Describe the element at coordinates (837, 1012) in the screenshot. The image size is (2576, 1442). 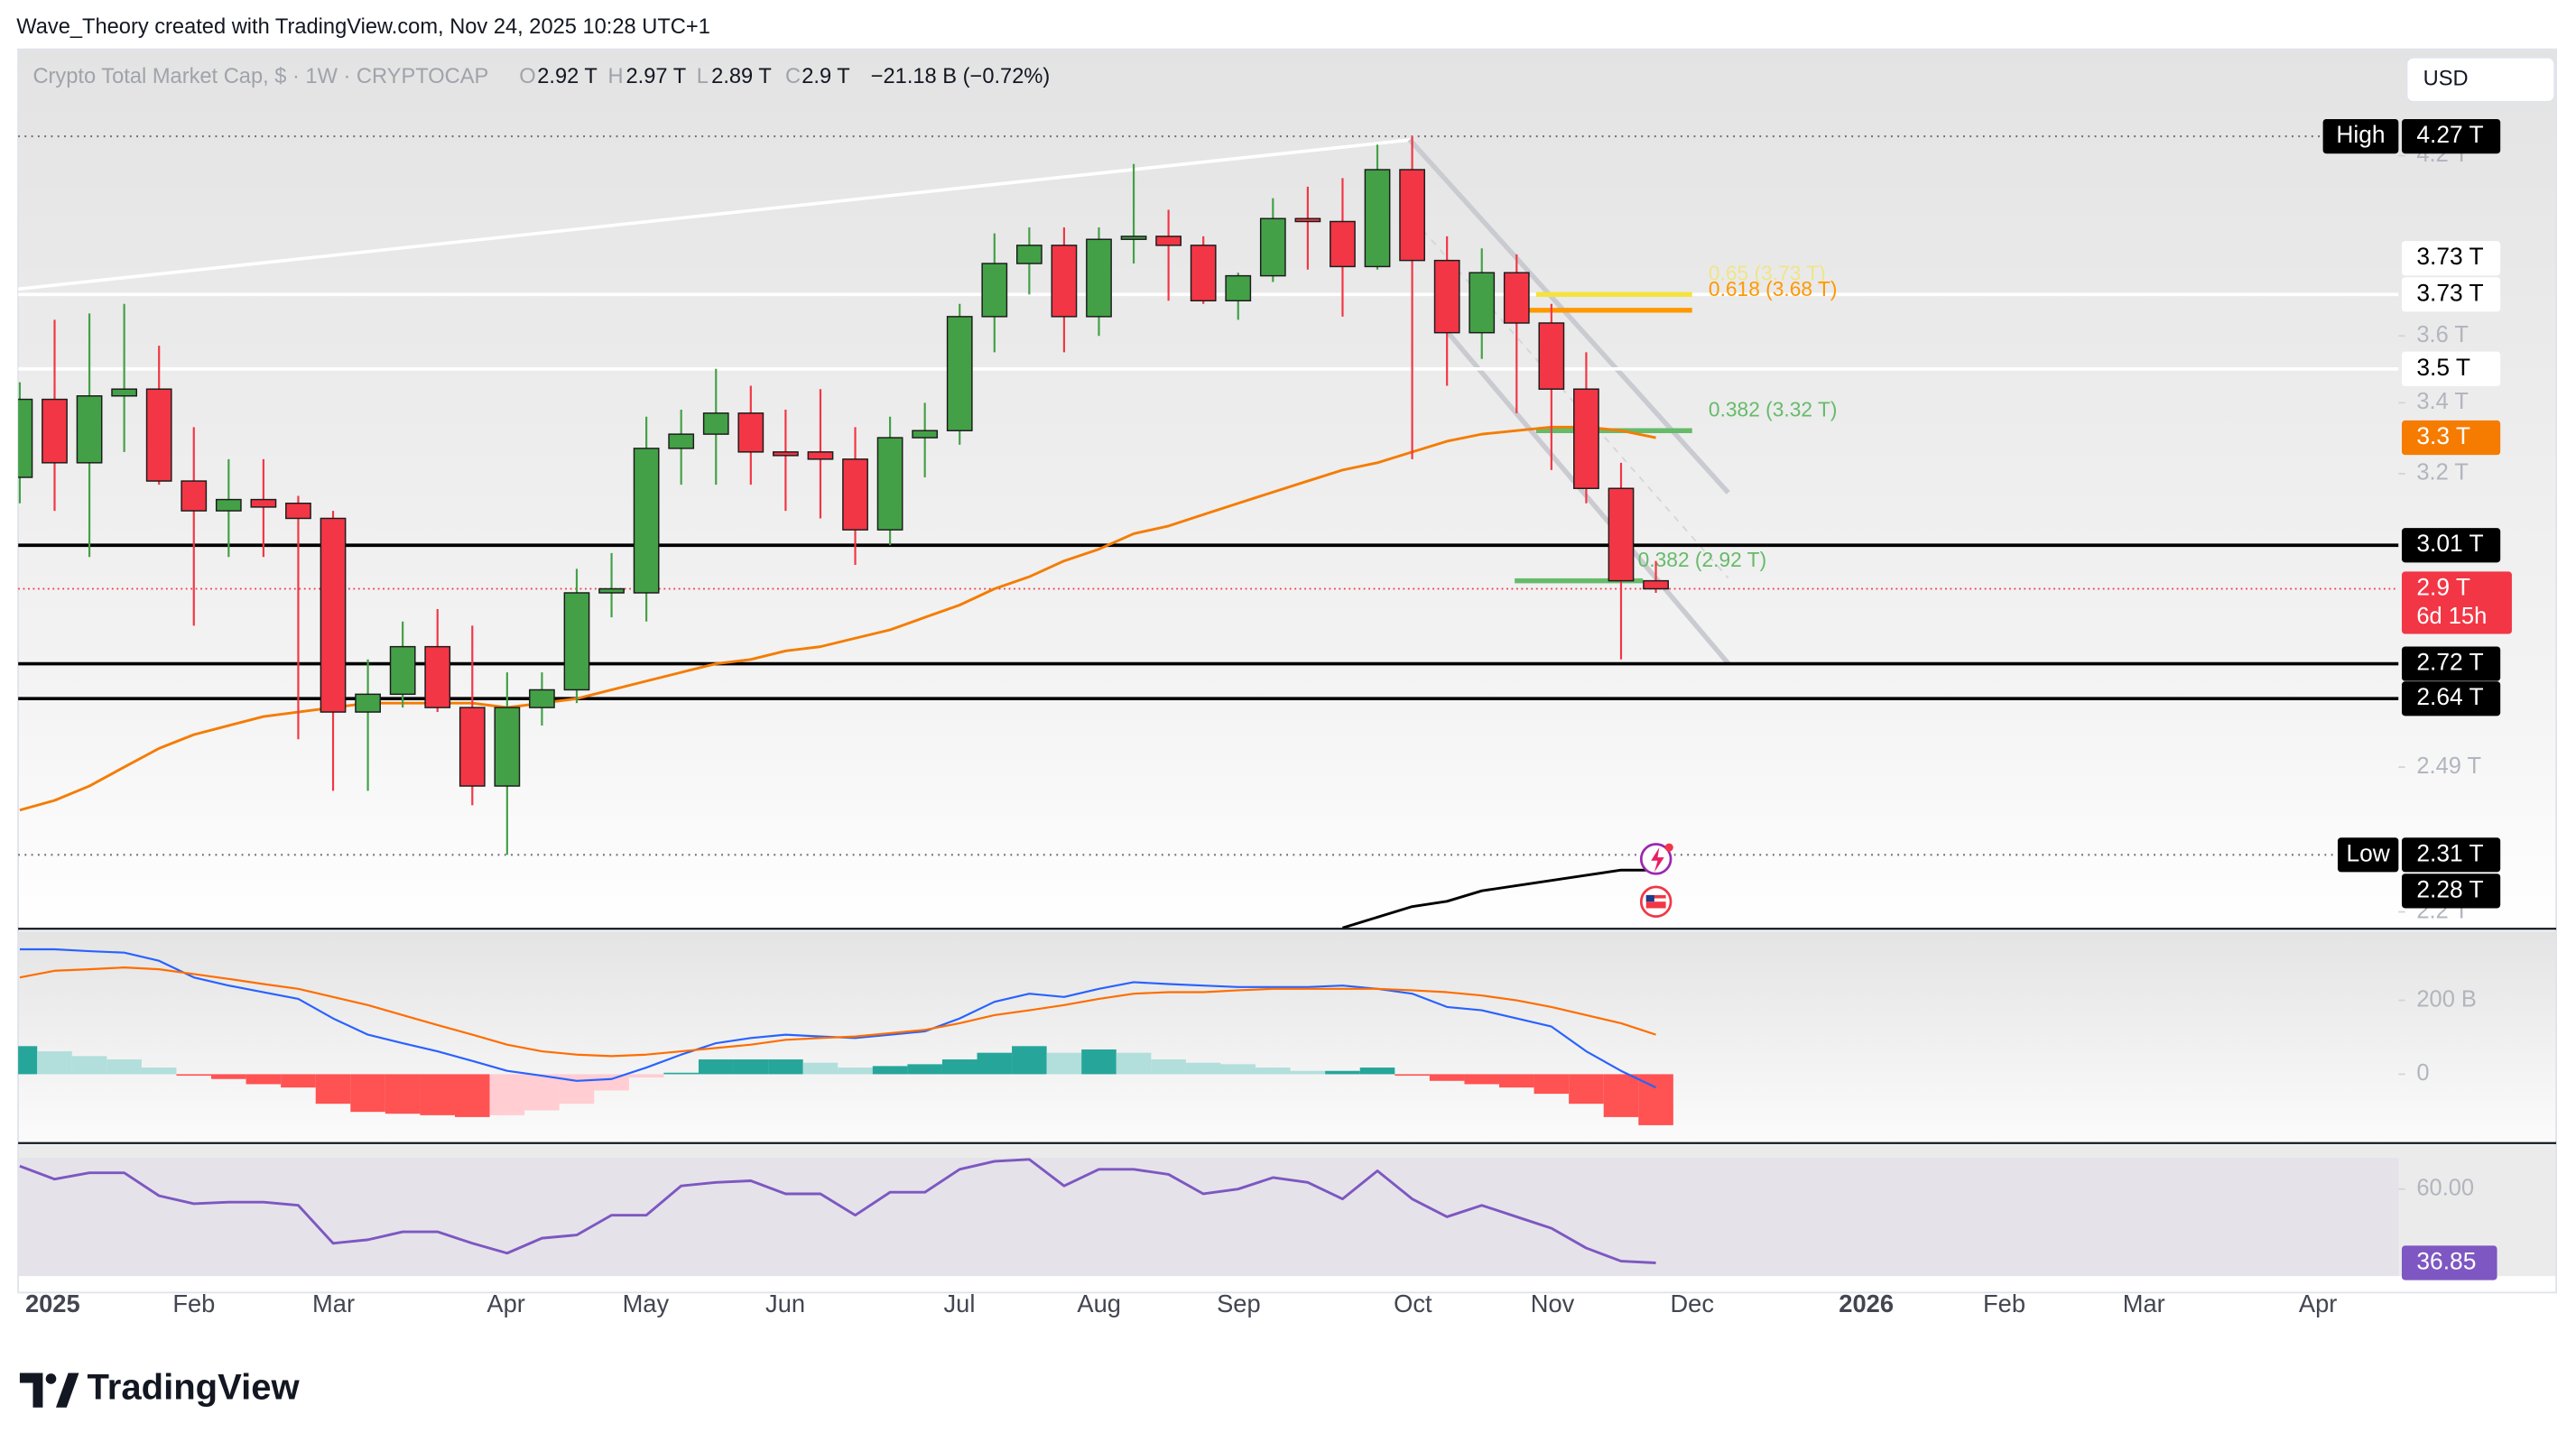
I see `signal-line` at that location.